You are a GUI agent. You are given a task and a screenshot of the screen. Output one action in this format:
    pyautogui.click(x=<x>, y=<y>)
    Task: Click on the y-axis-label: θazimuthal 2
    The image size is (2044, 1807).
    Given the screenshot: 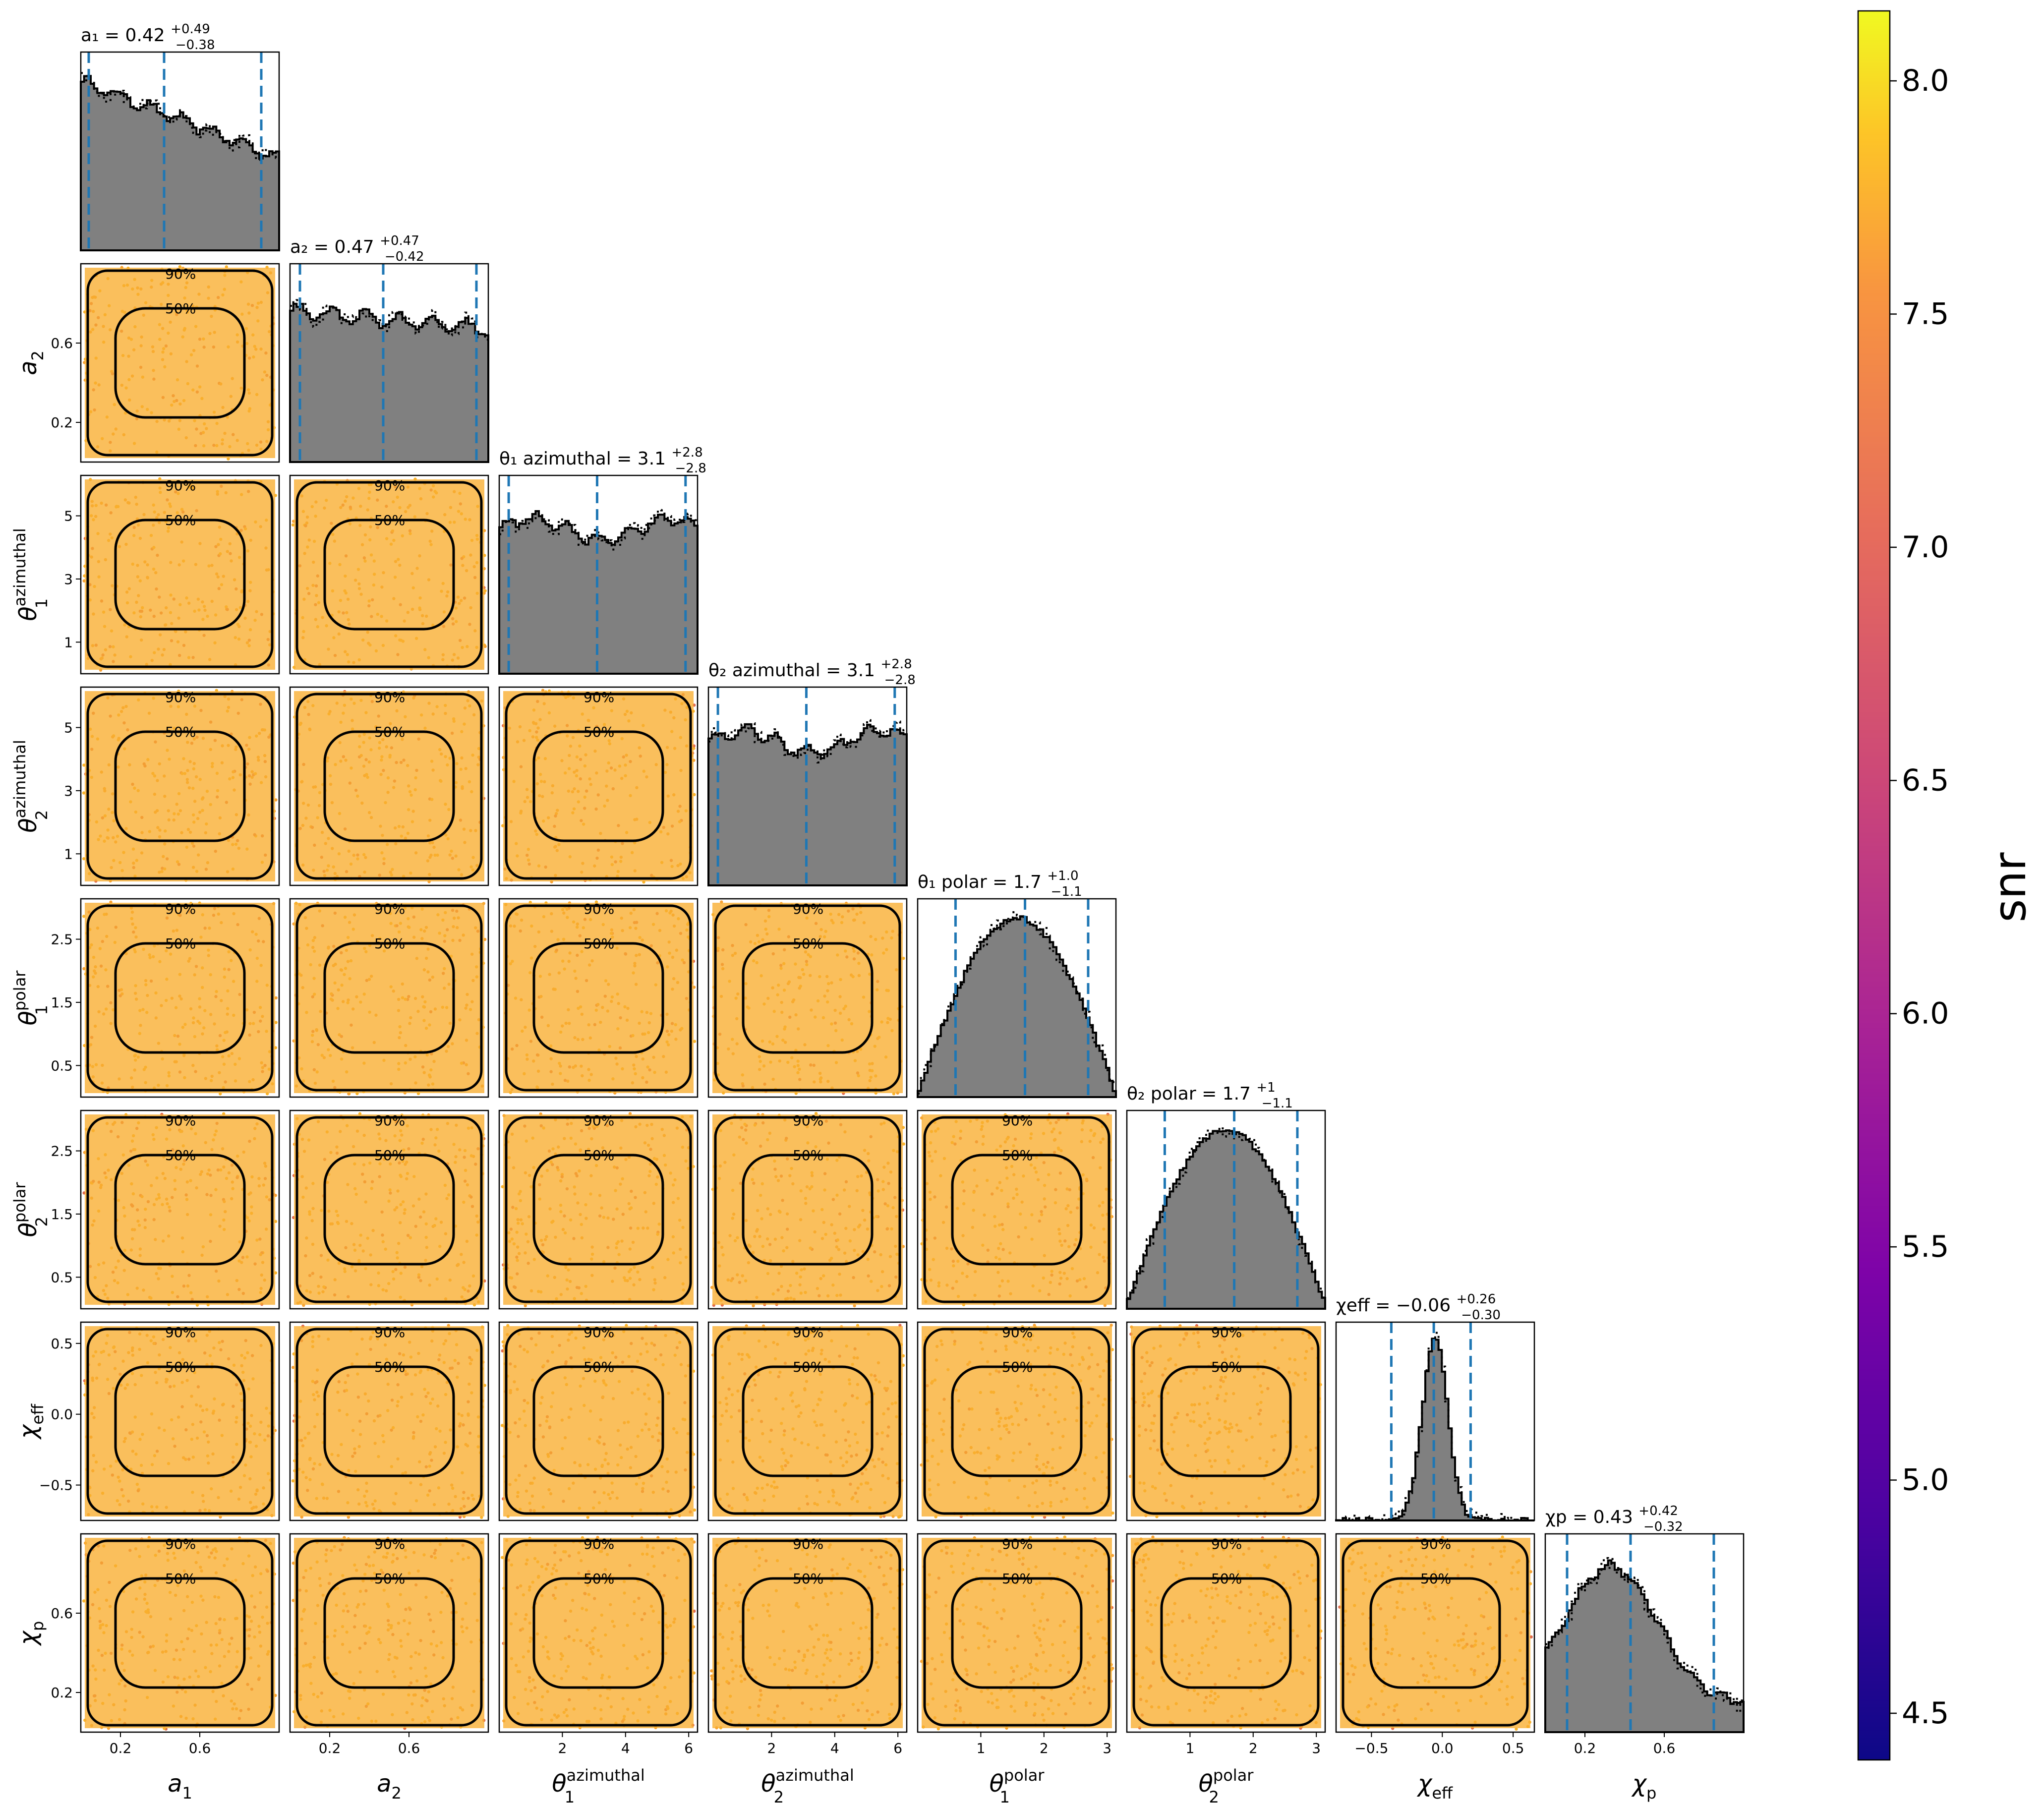 What is the action you would take?
    pyautogui.click(x=30, y=786)
    